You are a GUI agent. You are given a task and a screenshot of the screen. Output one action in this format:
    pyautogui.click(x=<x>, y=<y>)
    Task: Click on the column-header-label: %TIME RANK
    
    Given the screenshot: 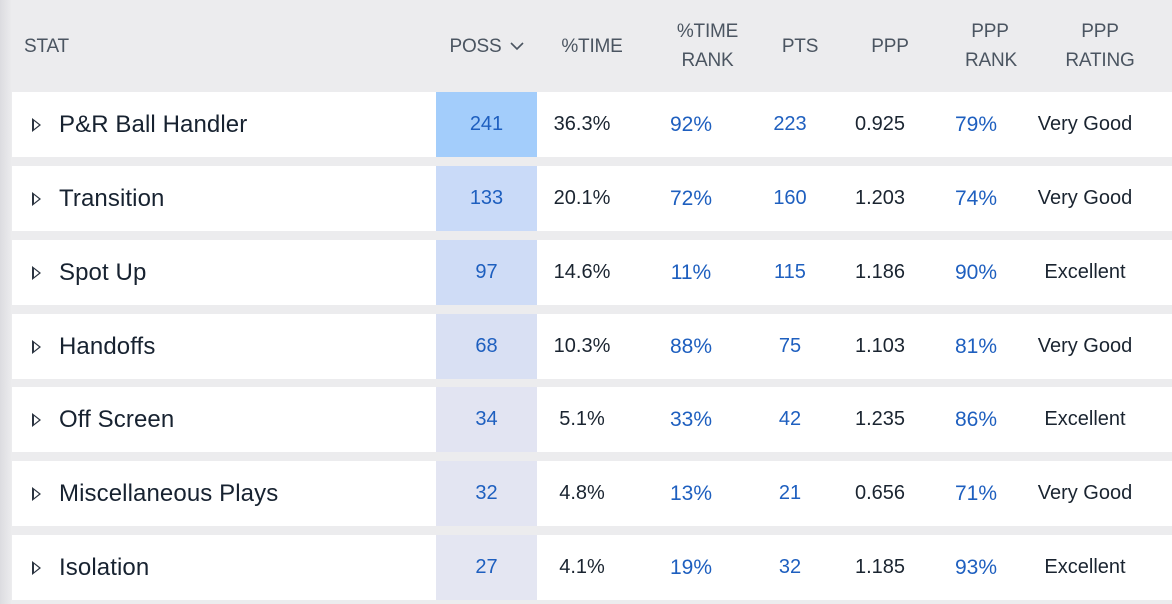 What is the action you would take?
    pyautogui.click(x=707, y=46)
    